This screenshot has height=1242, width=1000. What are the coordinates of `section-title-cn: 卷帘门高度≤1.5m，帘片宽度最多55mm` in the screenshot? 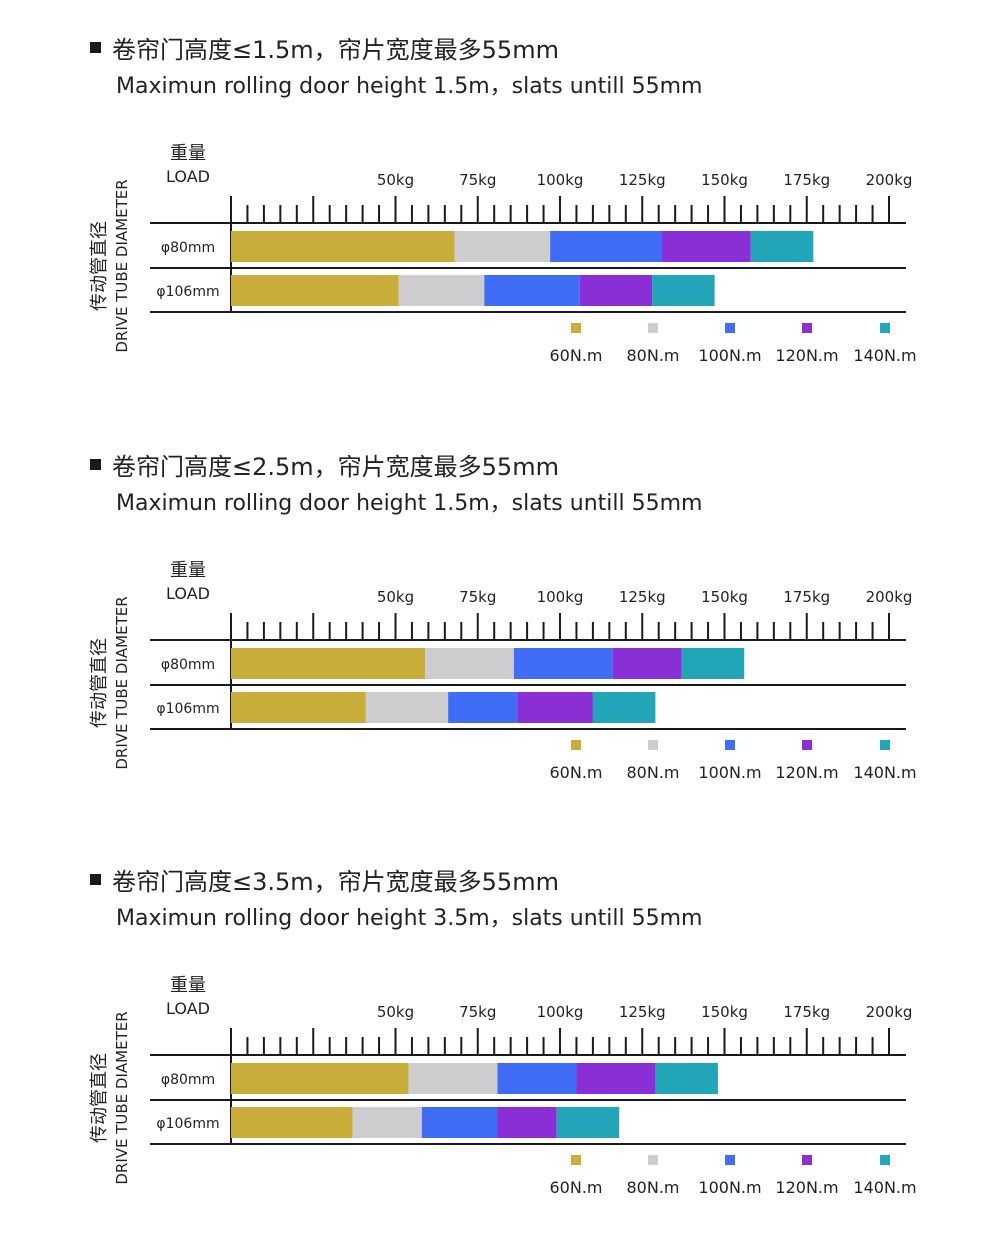 It's located at (335, 50).